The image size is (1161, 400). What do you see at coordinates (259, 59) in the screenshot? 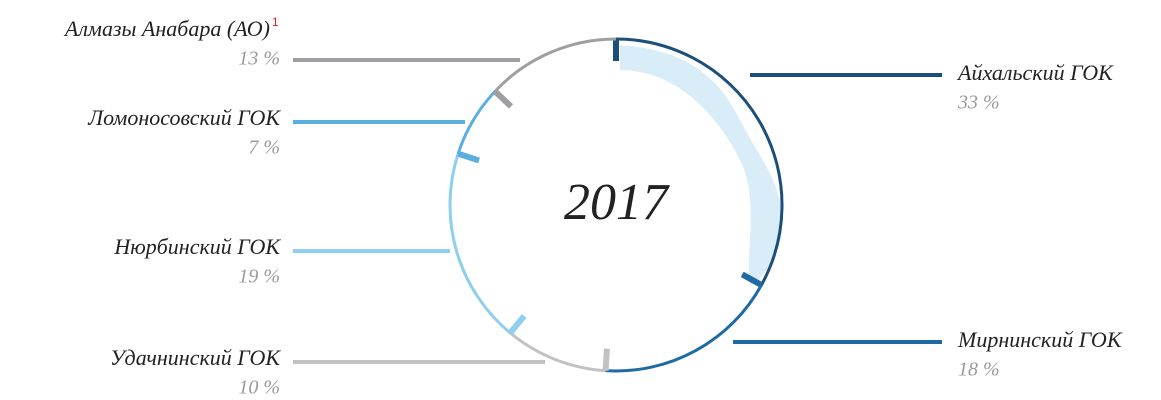
I see `value-label: 13 %` at bounding box center [259, 59].